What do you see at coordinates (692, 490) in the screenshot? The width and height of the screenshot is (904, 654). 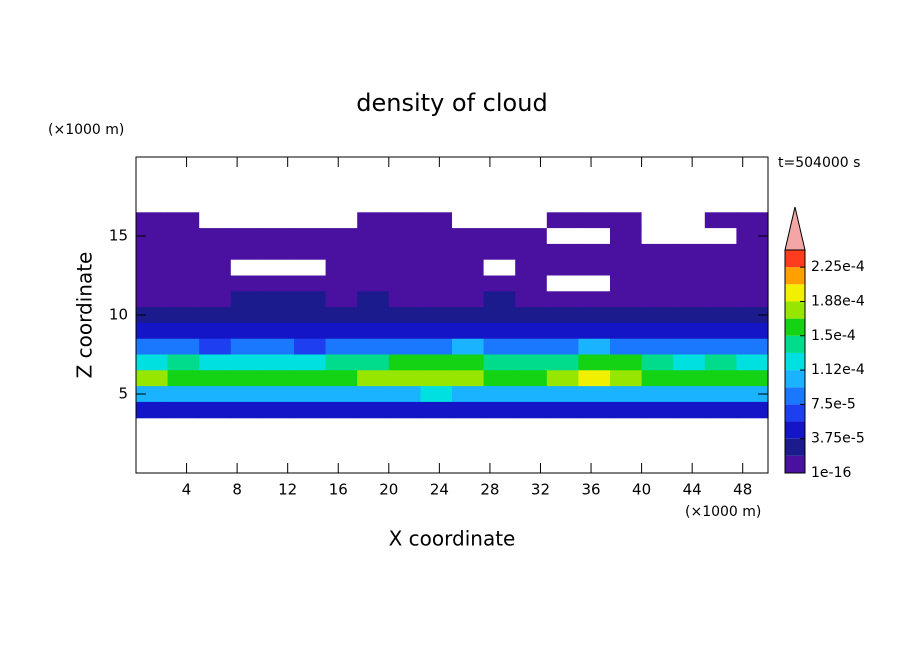 I see `x-tick-label: 44` at bounding box center [692, 490].